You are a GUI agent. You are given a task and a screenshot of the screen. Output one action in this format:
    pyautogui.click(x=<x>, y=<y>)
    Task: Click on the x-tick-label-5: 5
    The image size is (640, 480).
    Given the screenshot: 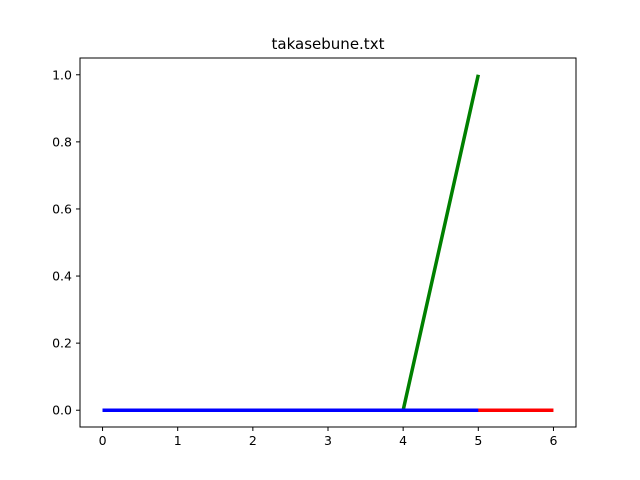 What is the action you would take?
    pyautogui.click(x=478, y=440)
    